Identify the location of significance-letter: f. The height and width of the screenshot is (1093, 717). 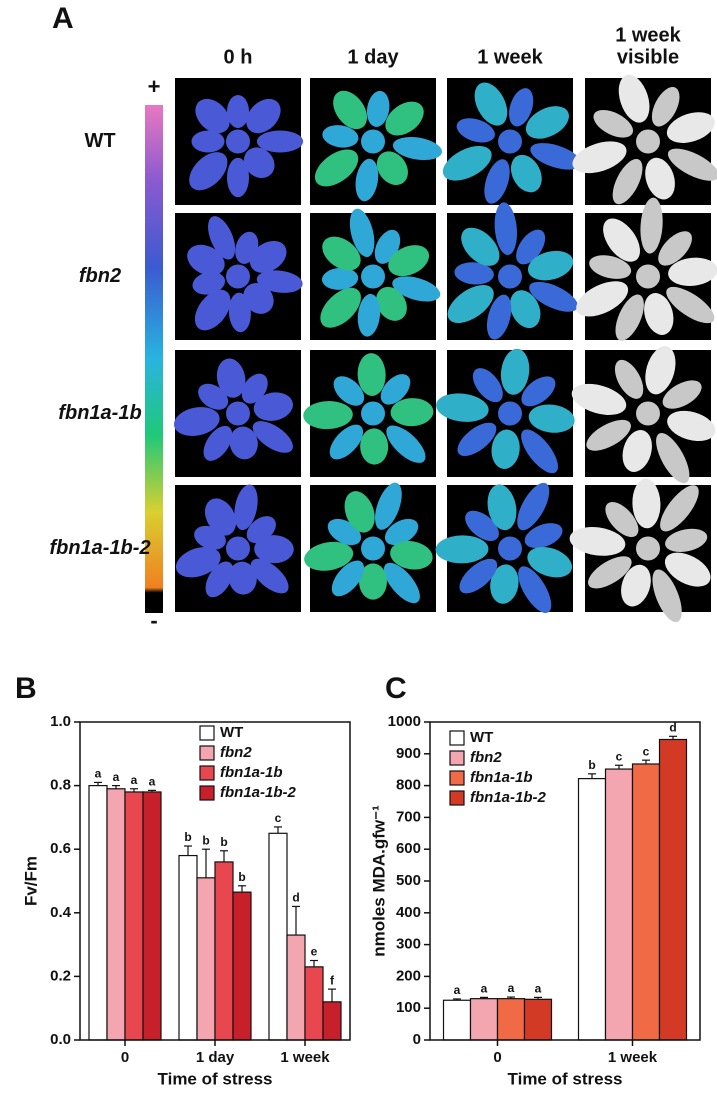
(332, 980).